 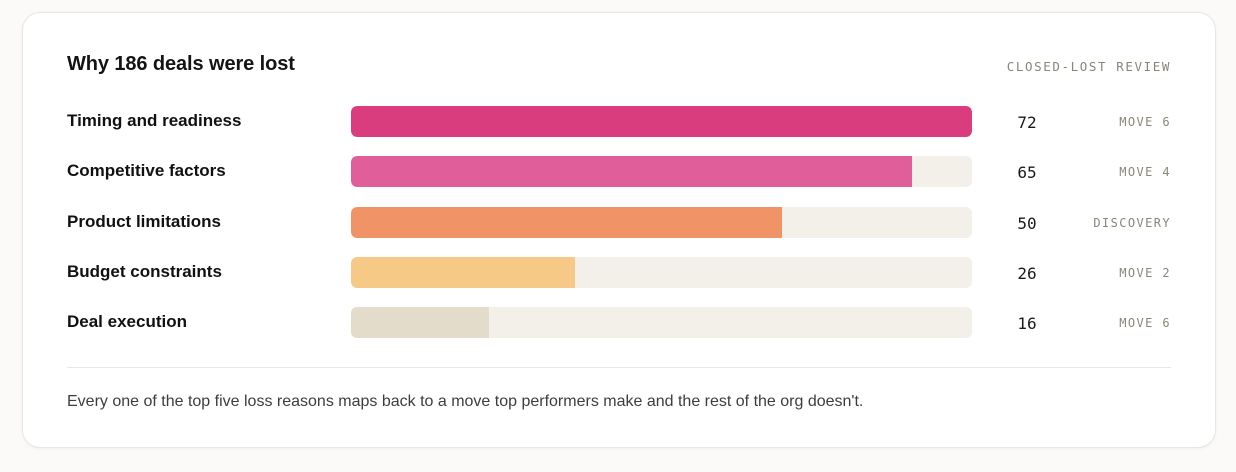 What do you see at coordinates (154, 120) in the screenshot?
I see `bar-label: Timing and readiness` at bounding box center [154, 120].